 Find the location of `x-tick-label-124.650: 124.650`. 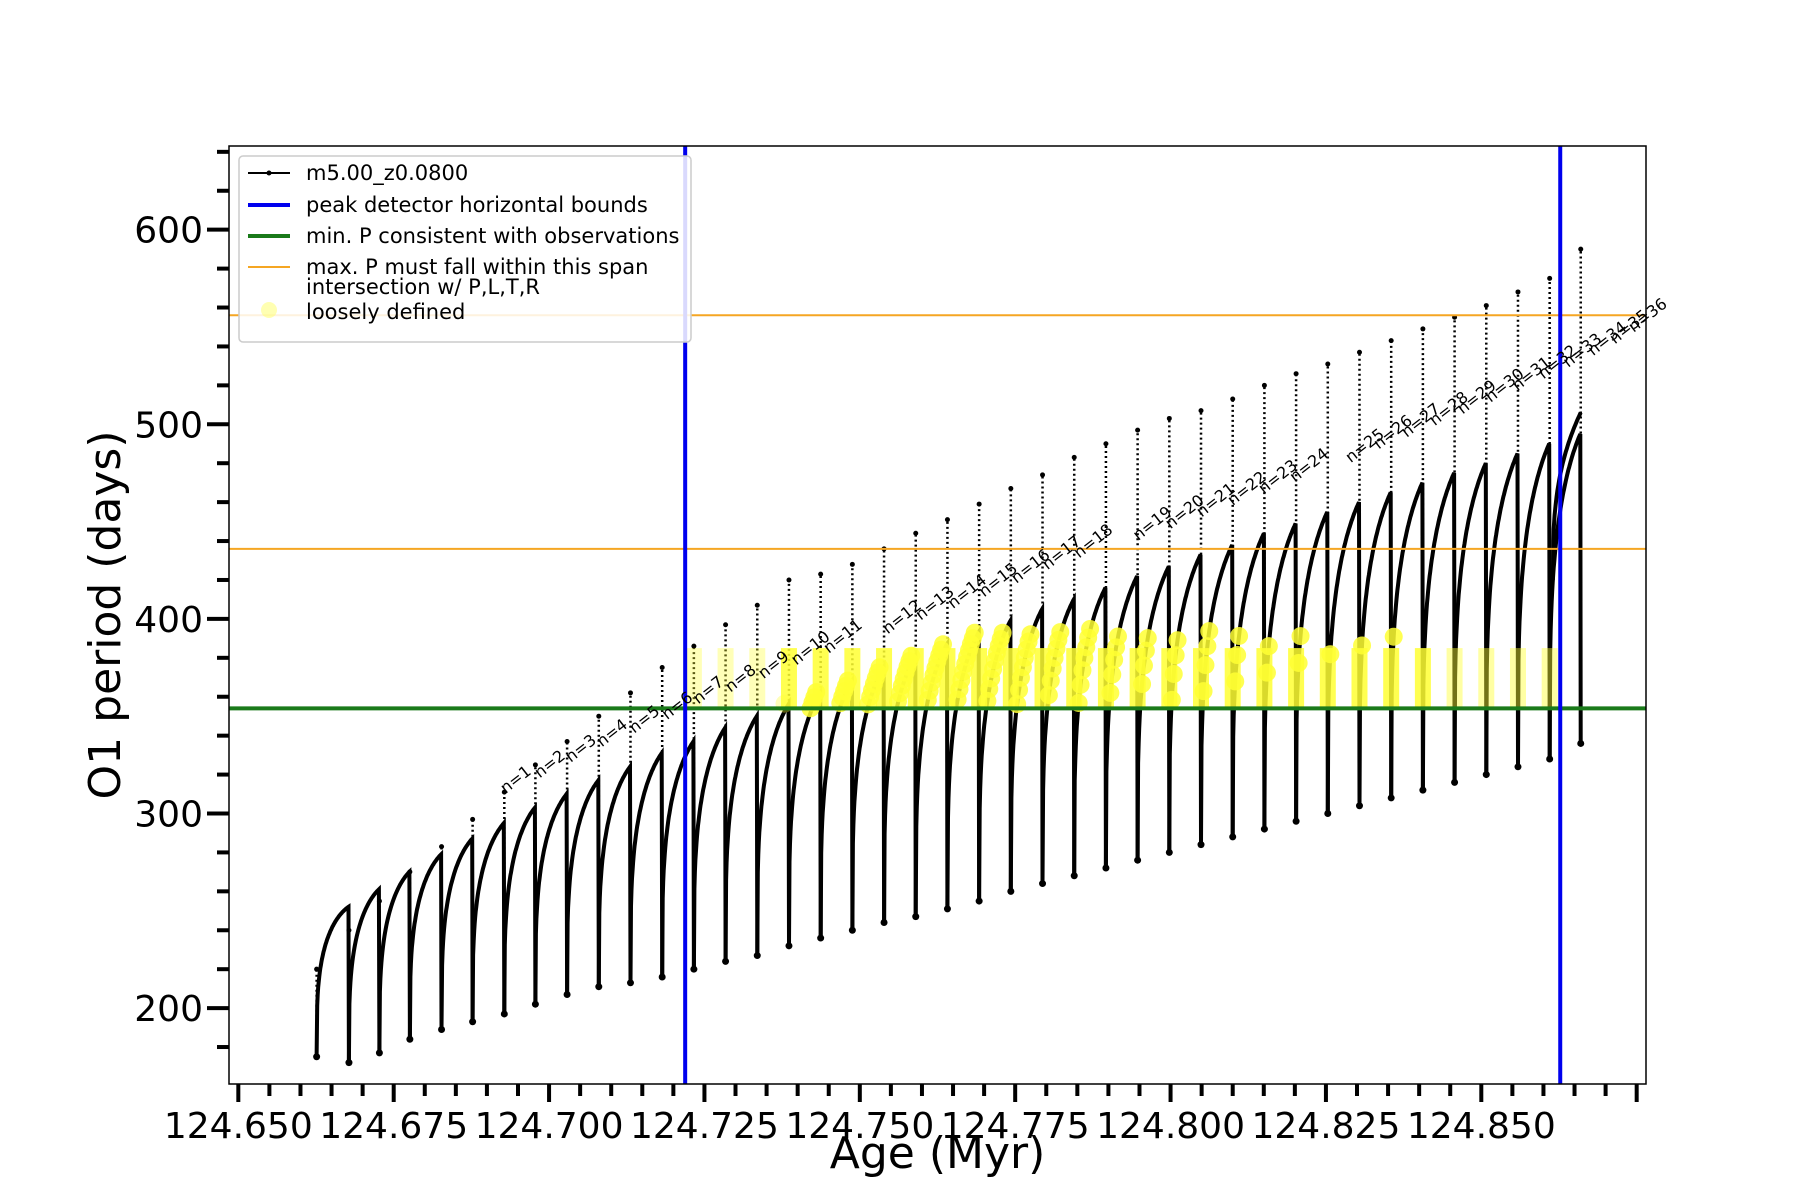

x-tick-label-124.650: 124.650 is located at coordinates (238, 1126).